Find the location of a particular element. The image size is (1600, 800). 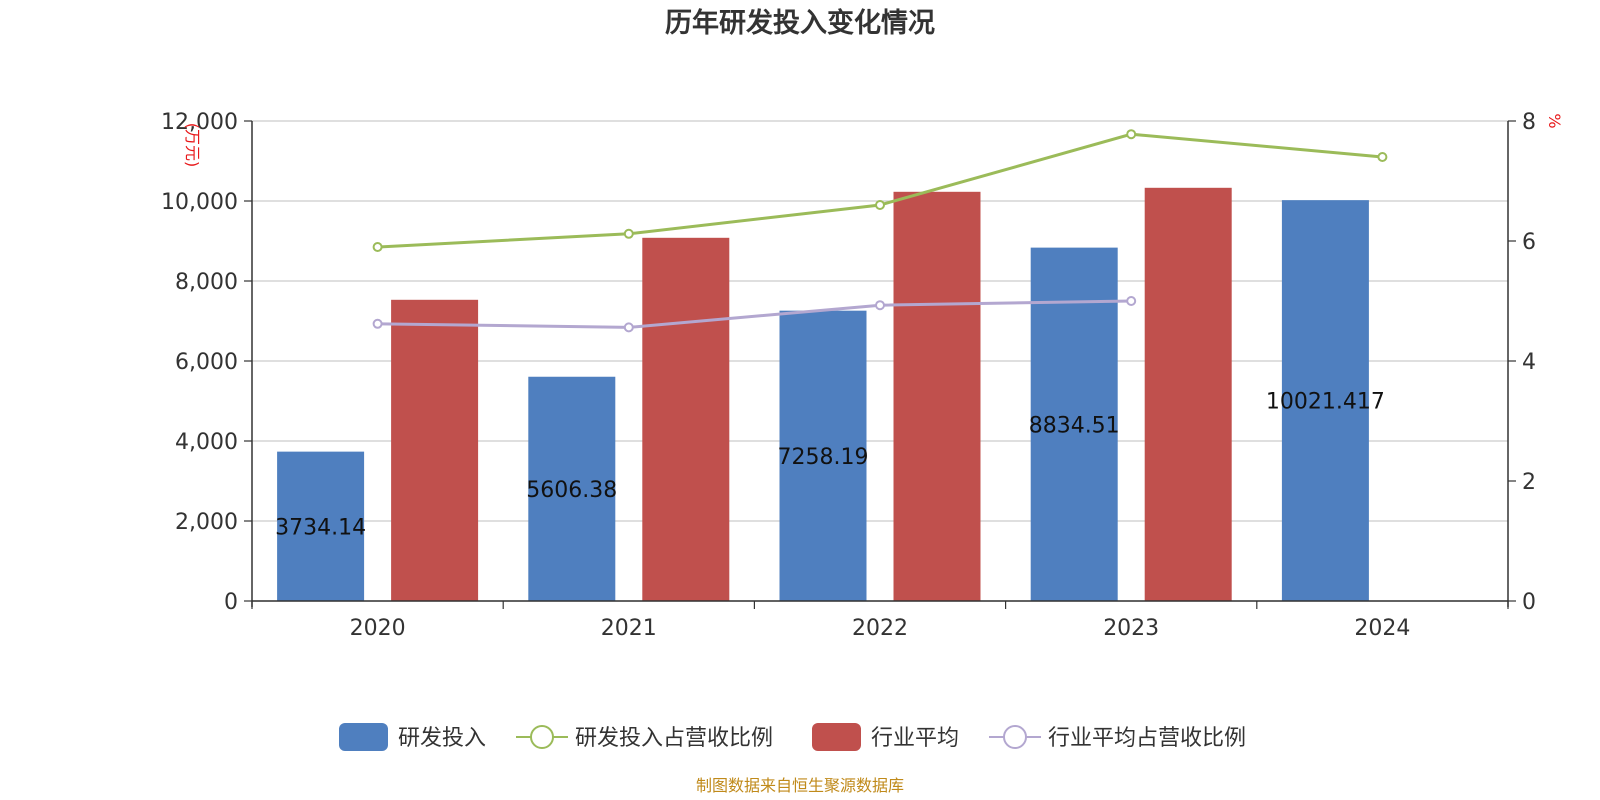

line-series is located at coordinates (754, 314).